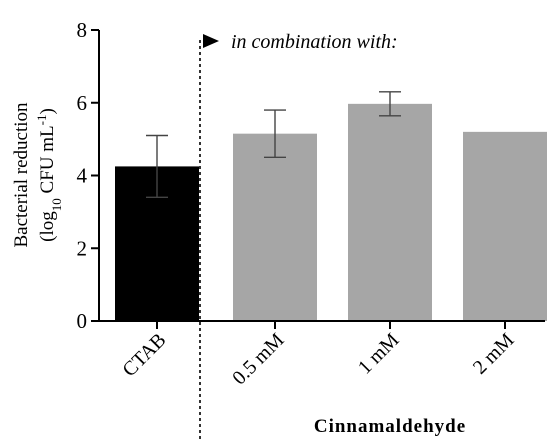 The height and width of the screenshot is (439, 556). I want to click on y-tick-label: 4, so click(82, 176).